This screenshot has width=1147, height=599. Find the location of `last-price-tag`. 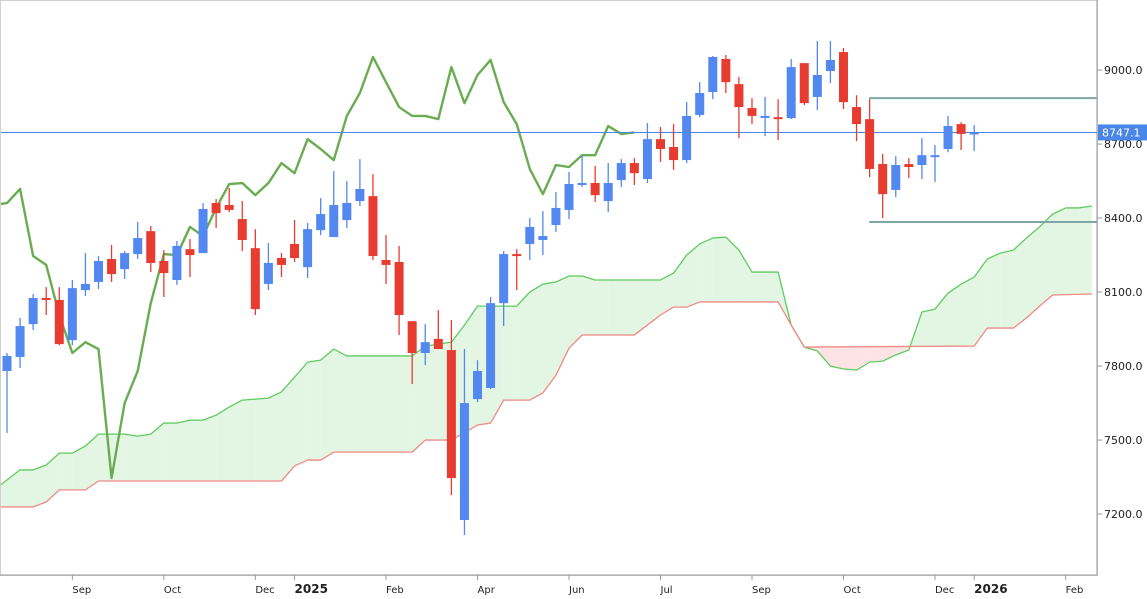

last-price-tag is located at coordinates (1122, 132).